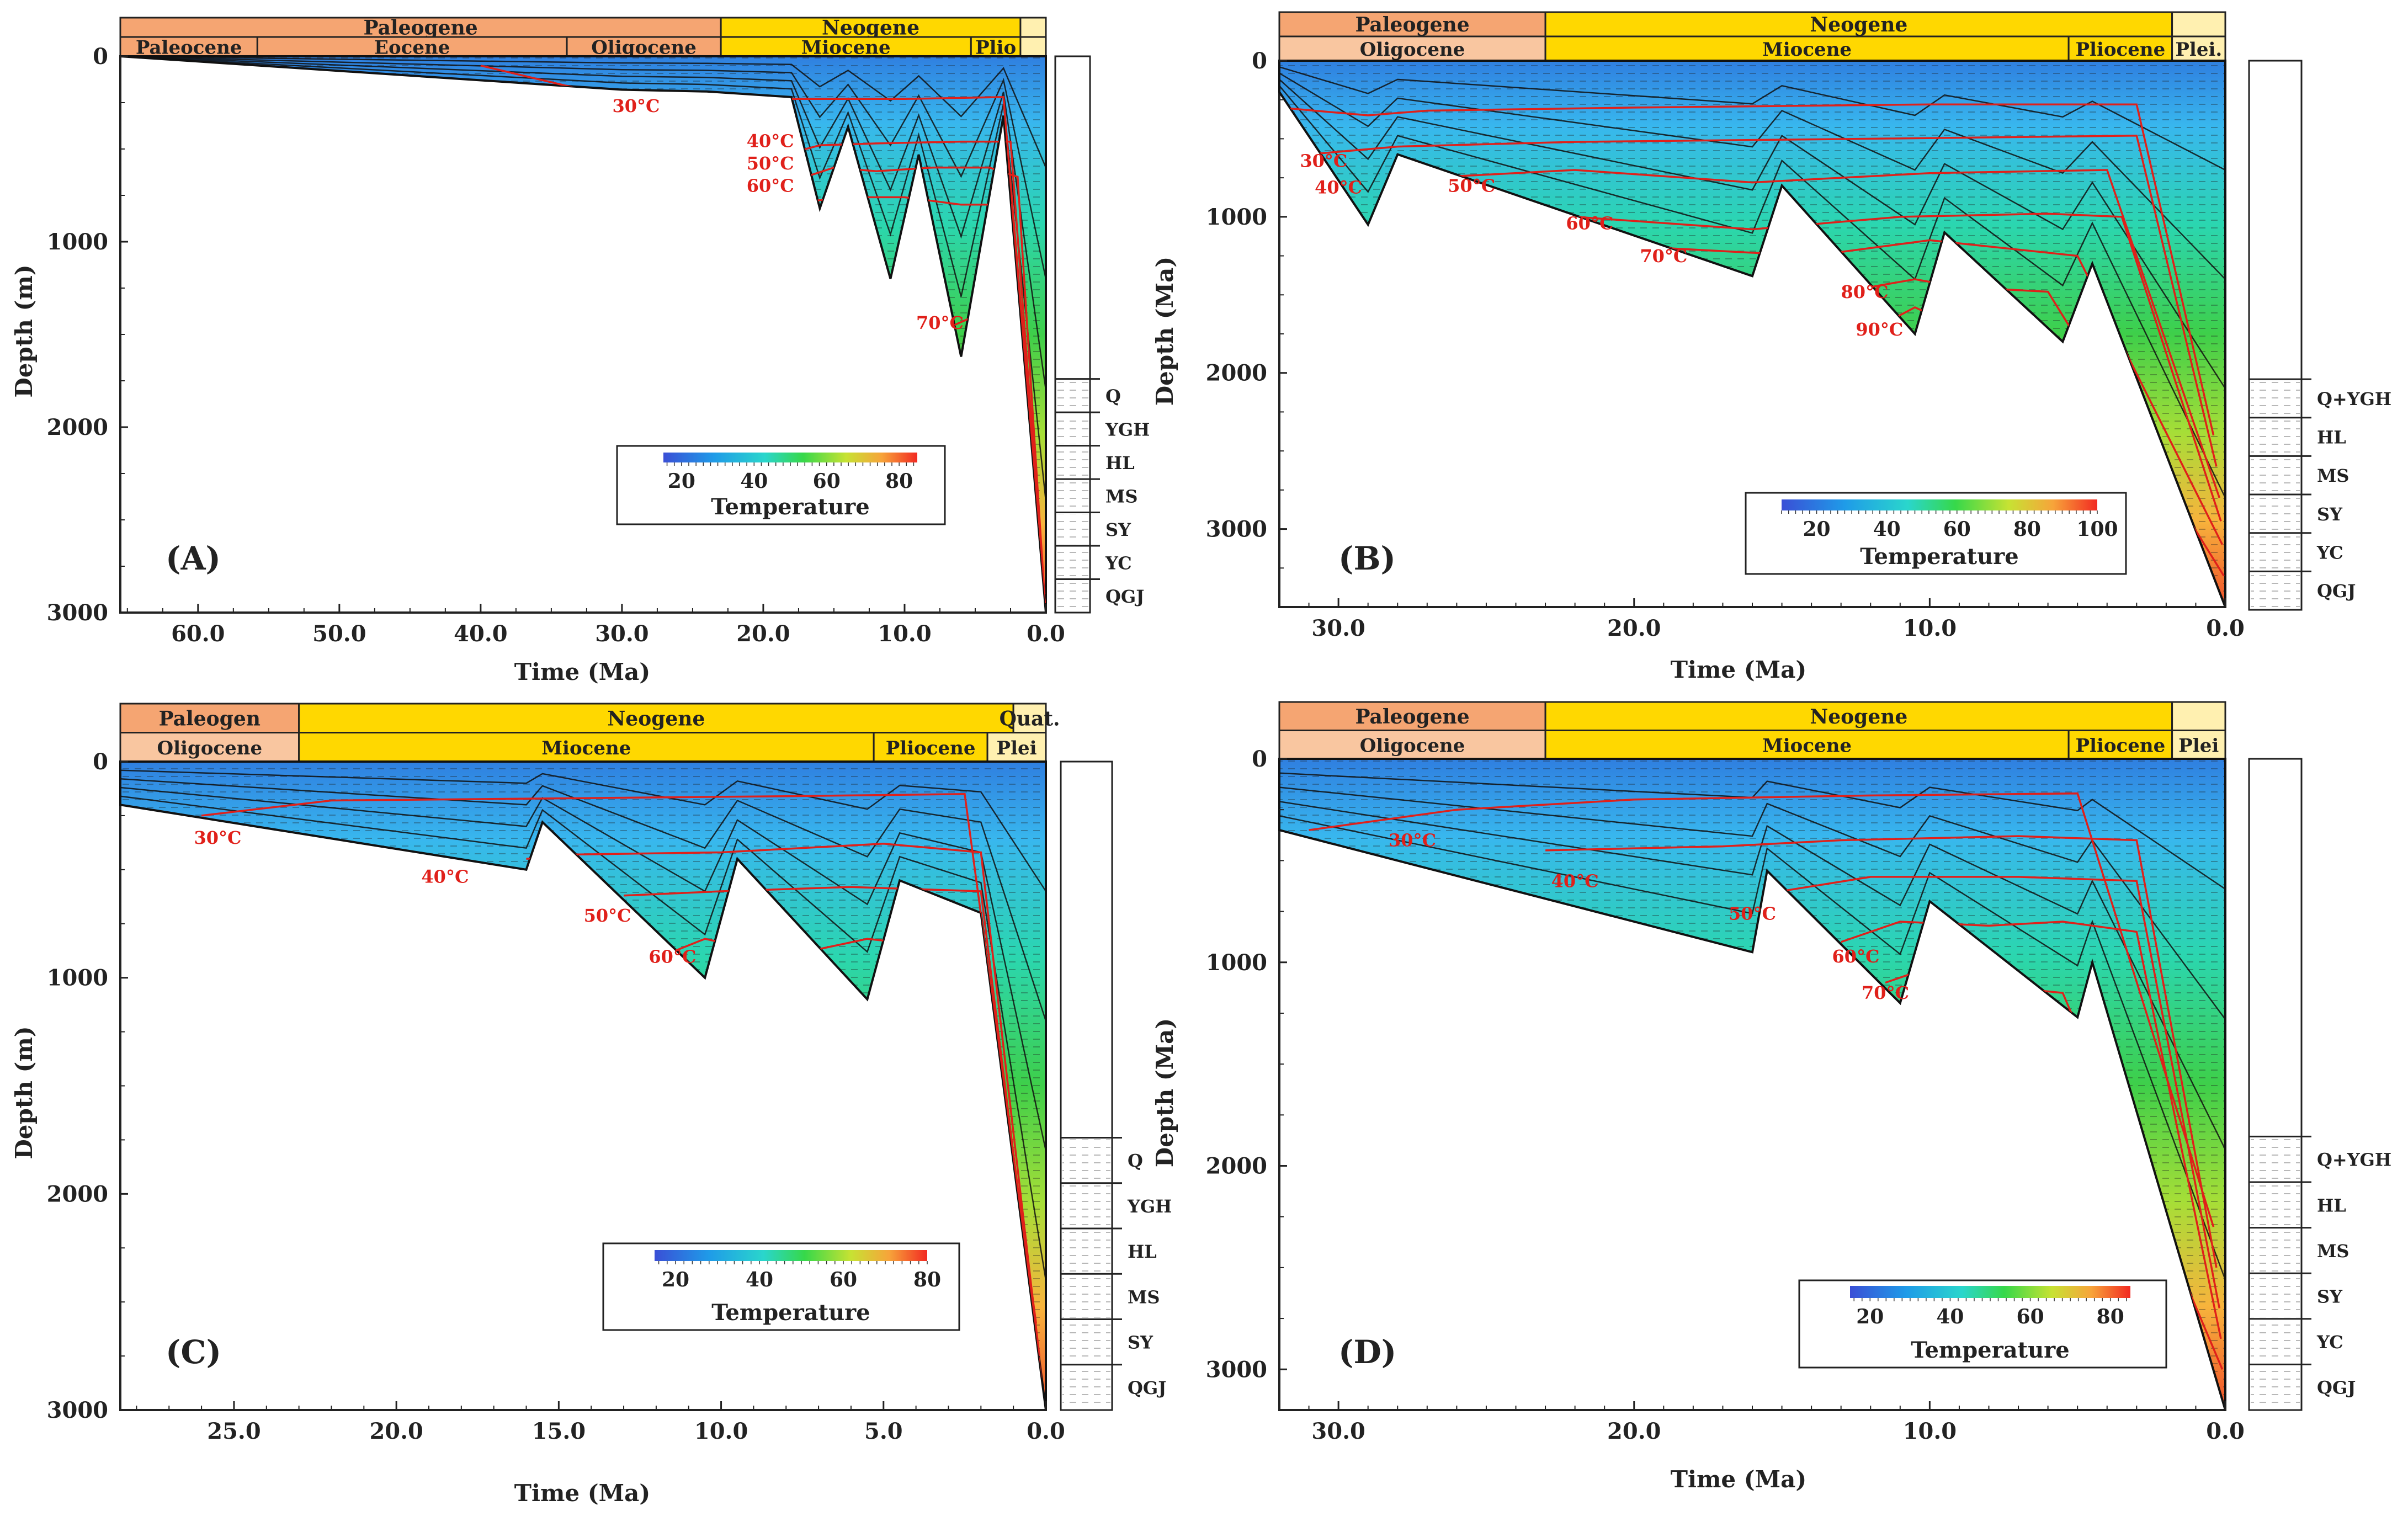 The height and width of the screenshot is (1516, 2408). What do you see at coordinates (198, 634) in the screenshot?
I see `x-tick-label: 60.0` at bounding box center [198, 634].